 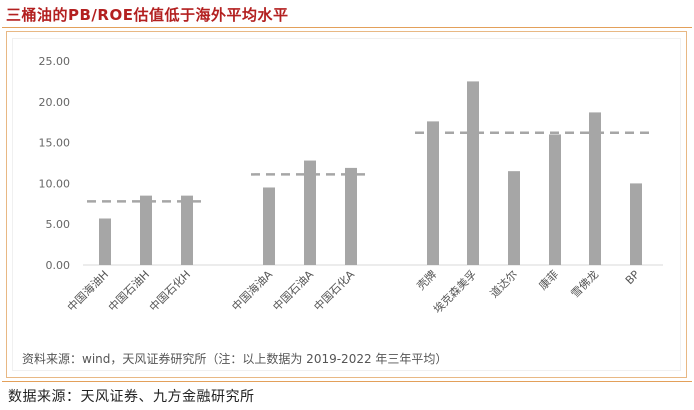 What do you see at coordinates (58, 265) in the screenshot?
I see `y-tick-label: 0.00` at bounding box center [58, 265].